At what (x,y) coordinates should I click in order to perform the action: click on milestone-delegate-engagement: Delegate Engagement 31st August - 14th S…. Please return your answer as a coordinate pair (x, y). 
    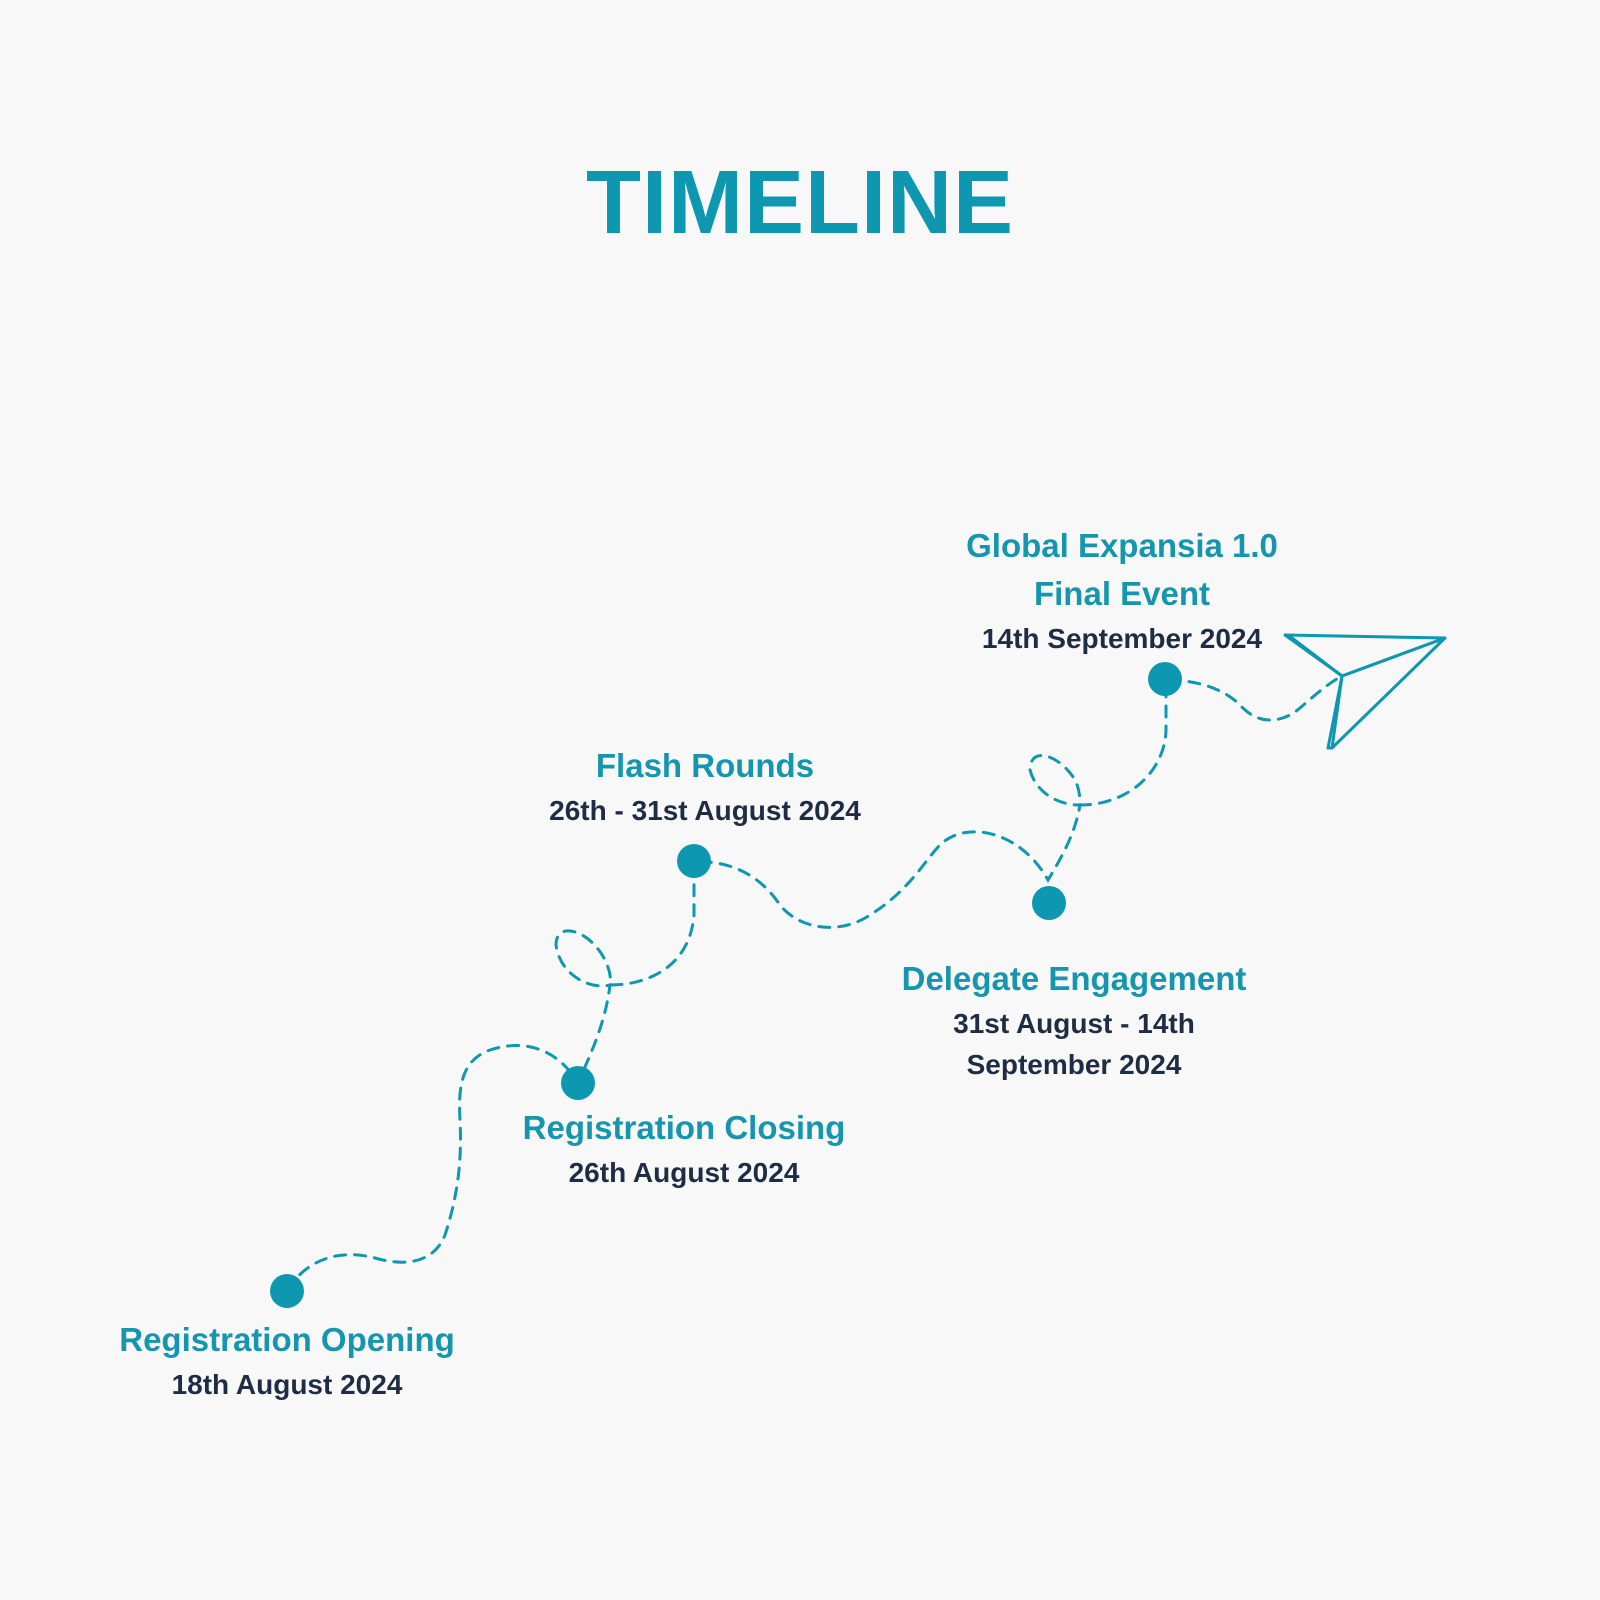
    Looking at the image, I should click on (1074, 1020).